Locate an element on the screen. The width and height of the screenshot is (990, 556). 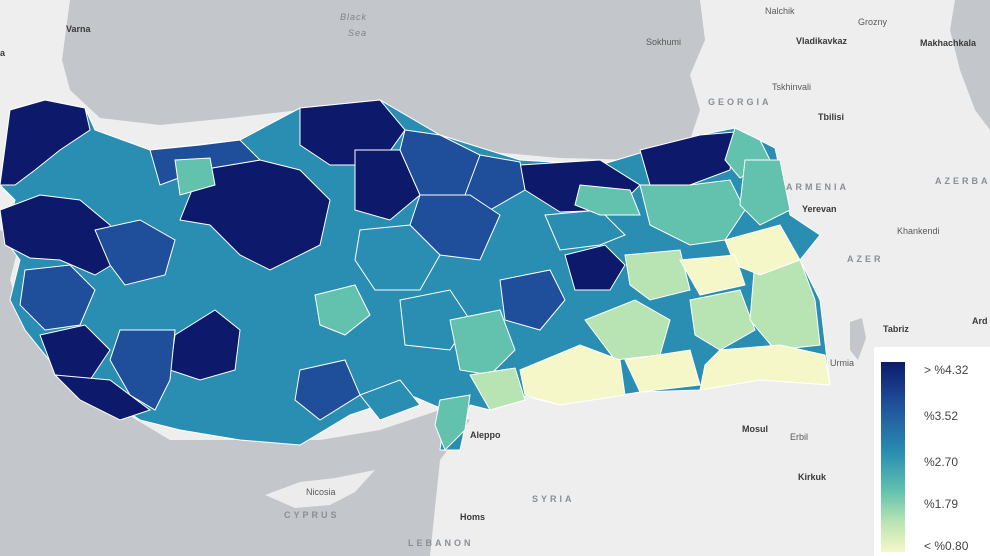
city-label-khankendi: Khankendi is located at coordinates (918, 231).